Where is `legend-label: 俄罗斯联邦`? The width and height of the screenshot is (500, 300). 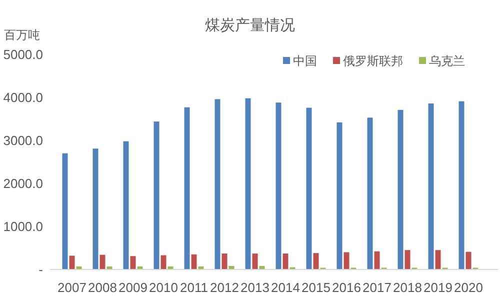
legend-label: 俄罗斯联邦 is located at coordinates (373, 61).